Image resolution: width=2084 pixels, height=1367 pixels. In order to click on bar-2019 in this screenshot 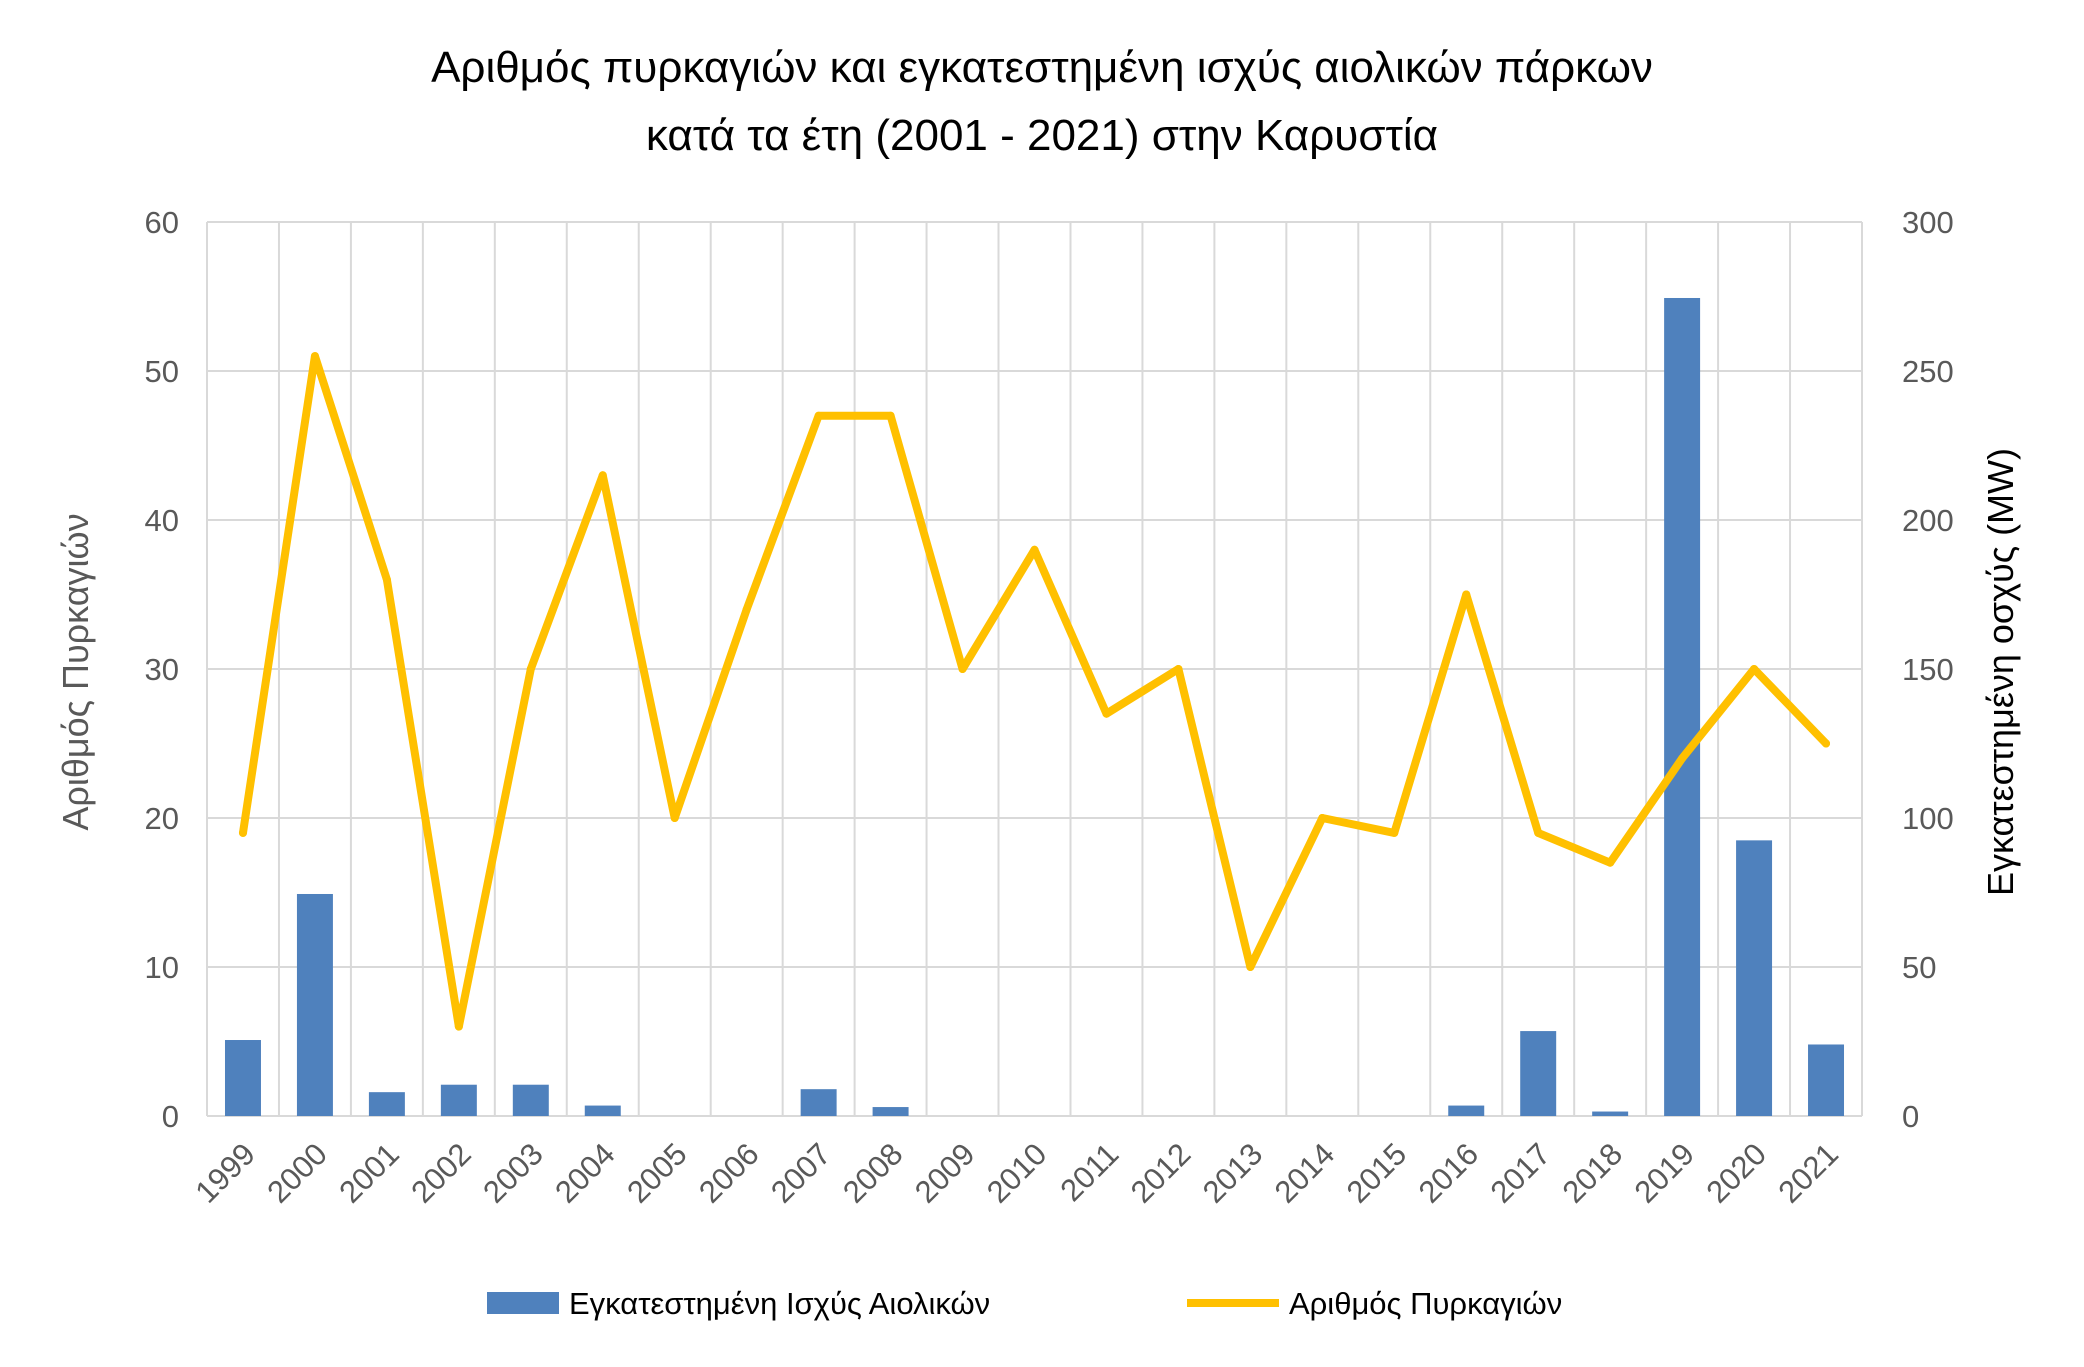, I will do `click(1682, 706)`.